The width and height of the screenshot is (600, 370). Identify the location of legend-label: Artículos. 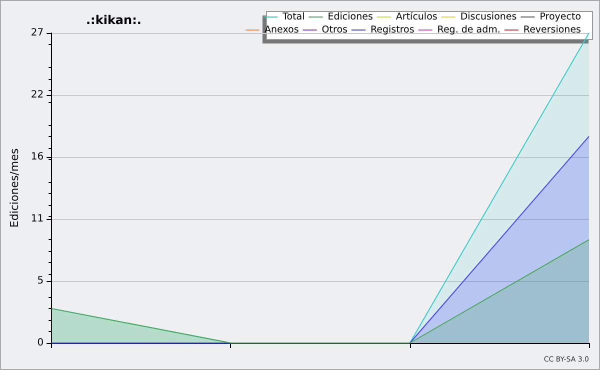
(417, 17).